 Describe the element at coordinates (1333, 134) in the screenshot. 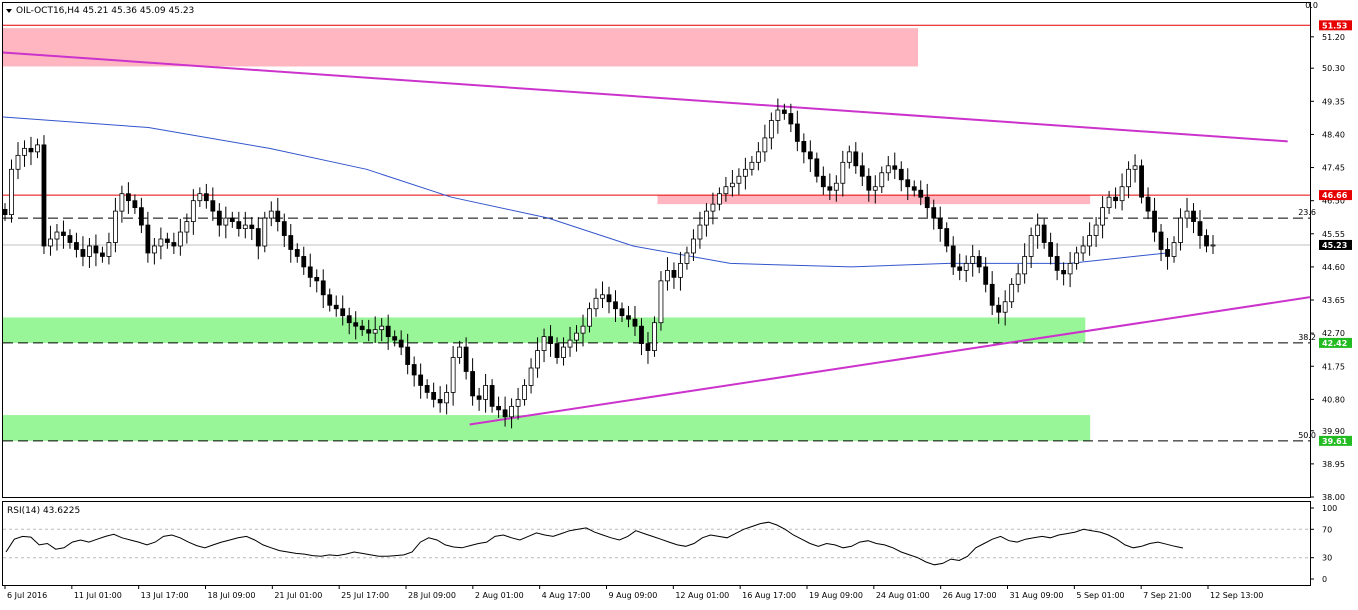

I see `price-tick-label: 48.40` at that location.